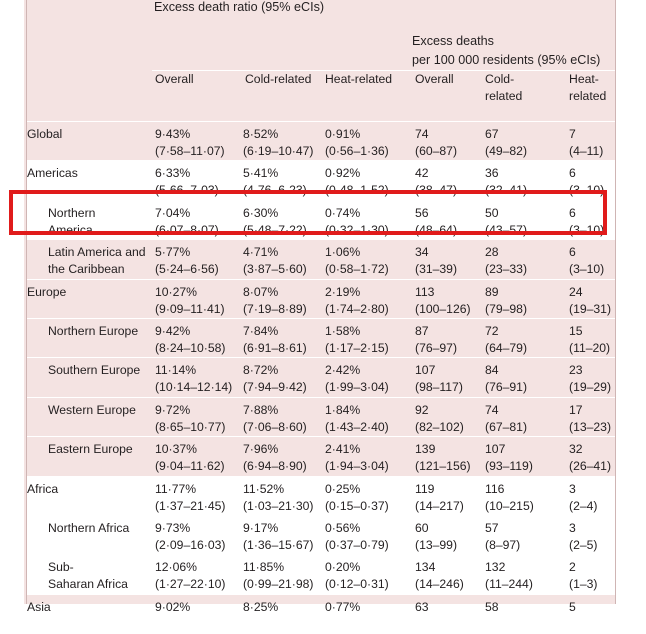  What do you see at coordinates (509, 466) in the screenshot?
I see `confidence-interval: (93–119)` at bounding box center [509, 466].